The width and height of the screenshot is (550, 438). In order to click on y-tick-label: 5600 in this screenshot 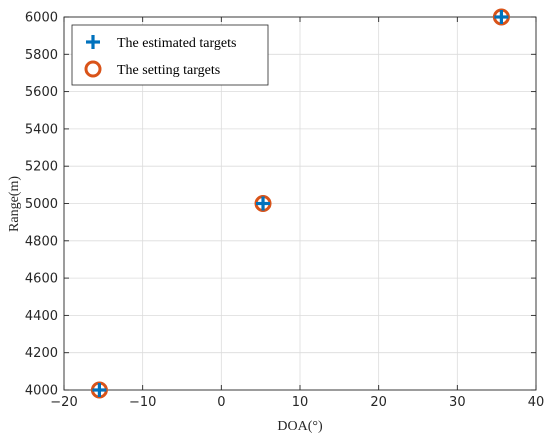, I will do `click(41, 92)`.